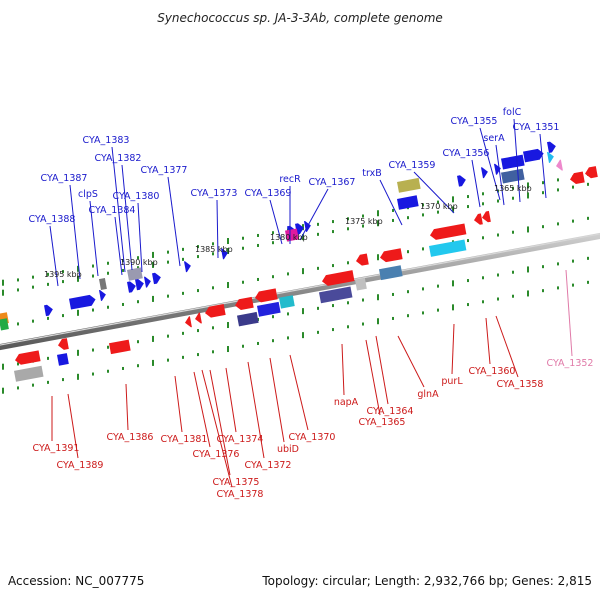 Image resolution: width=600 pixels, height=605 pixels. What do you see at coordinates (439, 206) in the screenshot?
I see `scale-label: 1370 kbp` at bounding box center [439, 206].